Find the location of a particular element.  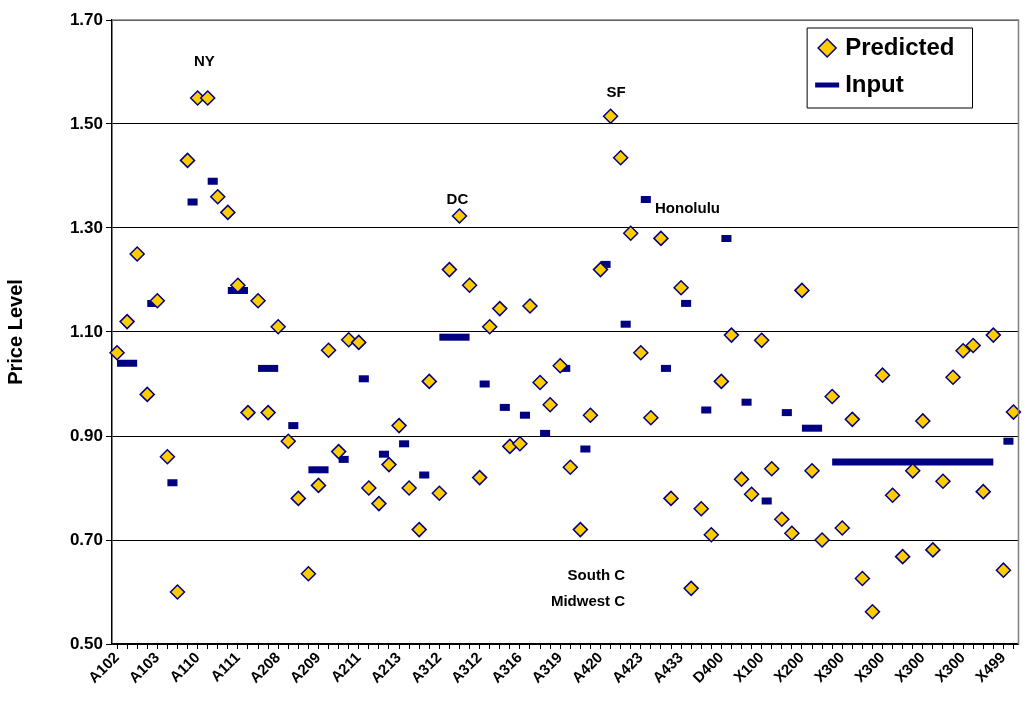

annotation: NY is located at coordinates (204, 60).